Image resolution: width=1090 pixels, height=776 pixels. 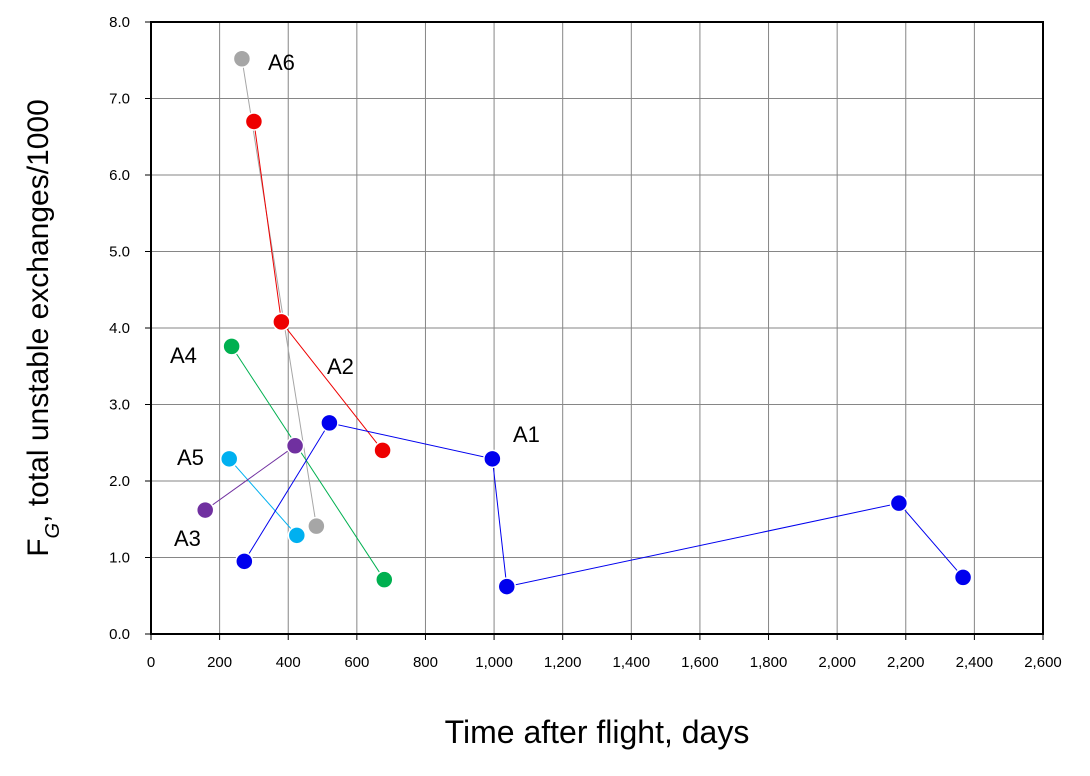 I want to click on x-tick-label: 2,600, so click(x=1043, y=662).